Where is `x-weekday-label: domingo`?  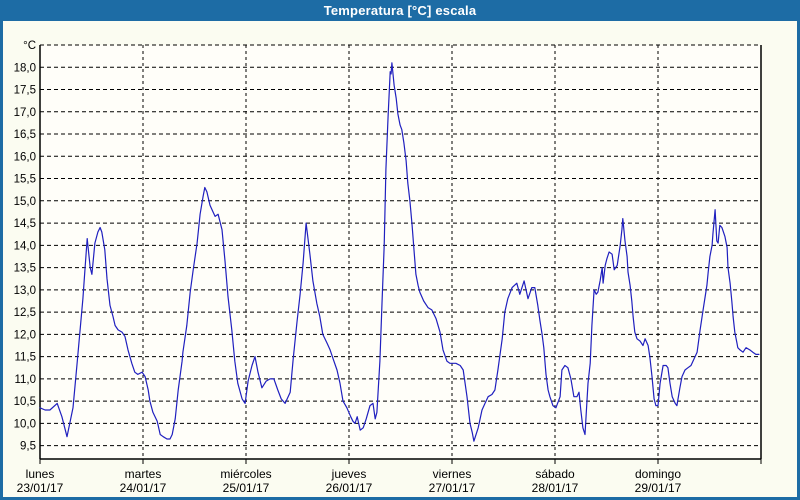
x-weekday-label: domingo is located at coordinates (658, 474).